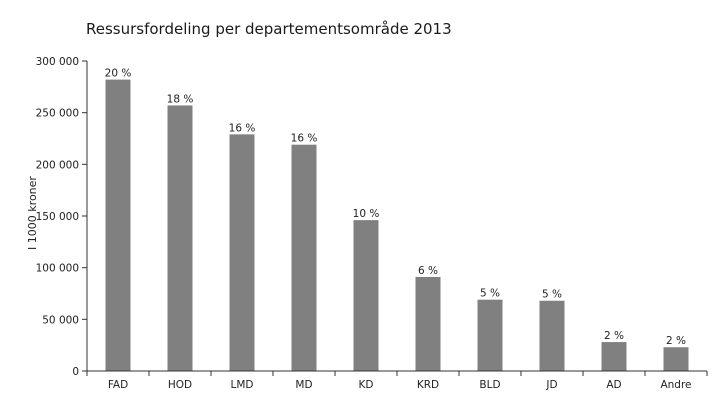 Image resolution: width=719 pixels, height=408 pixels. I want to click on x-tick-label: BLD, so click(489, 385).